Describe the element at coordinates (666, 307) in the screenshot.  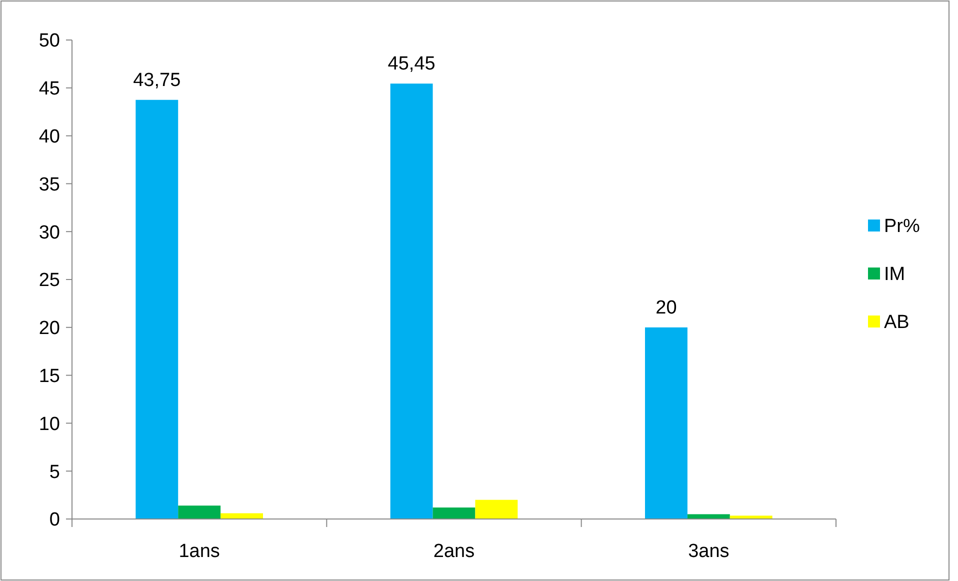
I see `data-label: 20` at that location.